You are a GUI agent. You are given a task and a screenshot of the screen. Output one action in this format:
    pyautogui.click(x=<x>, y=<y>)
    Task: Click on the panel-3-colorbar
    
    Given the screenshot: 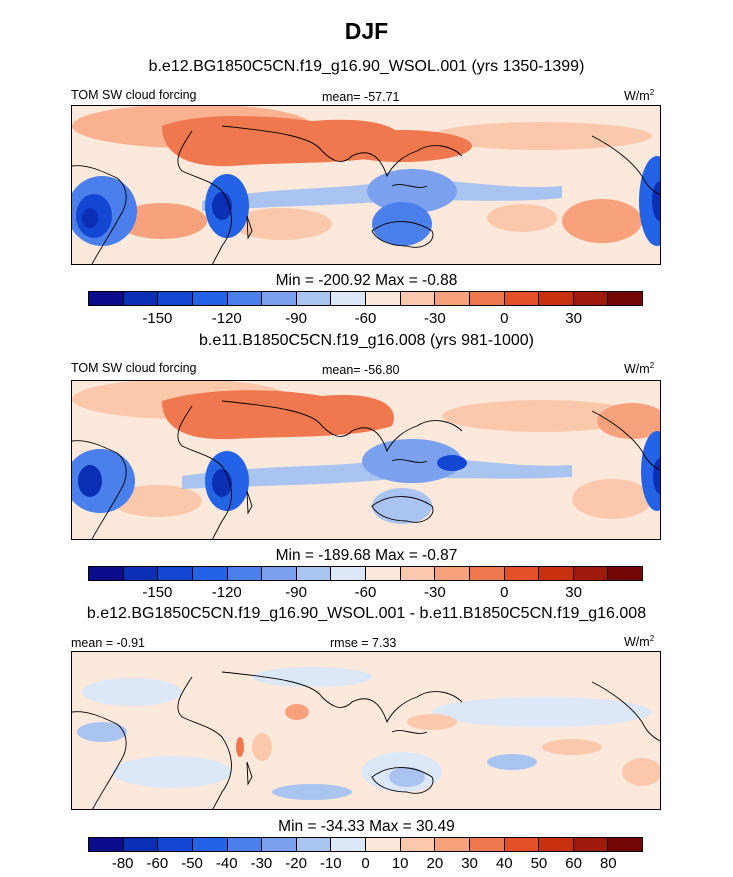 What is the action you would take?
    pyautogui.click(x=365, y=844)
    